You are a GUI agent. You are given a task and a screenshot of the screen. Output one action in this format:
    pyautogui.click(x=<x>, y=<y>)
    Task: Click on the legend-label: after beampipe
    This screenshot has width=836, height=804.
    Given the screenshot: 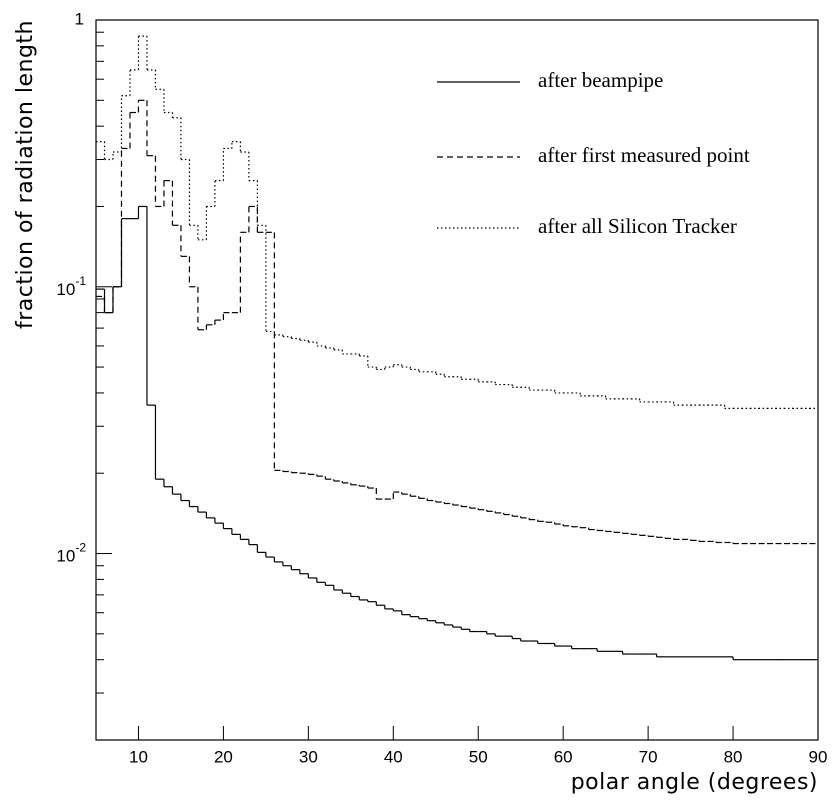 What is the action you would take?
    pyautogui.click(x=600, y=80)
    